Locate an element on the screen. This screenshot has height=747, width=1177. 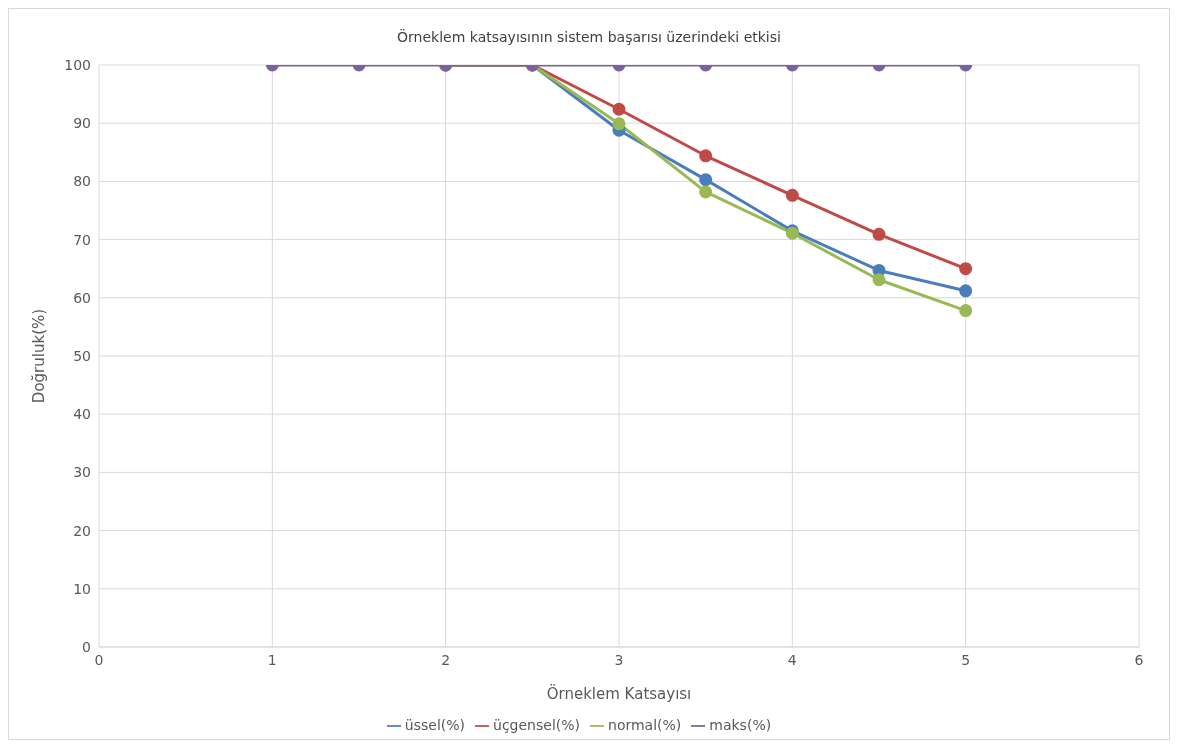
legend-label: normal(%) is located at coordinates (645, 725).